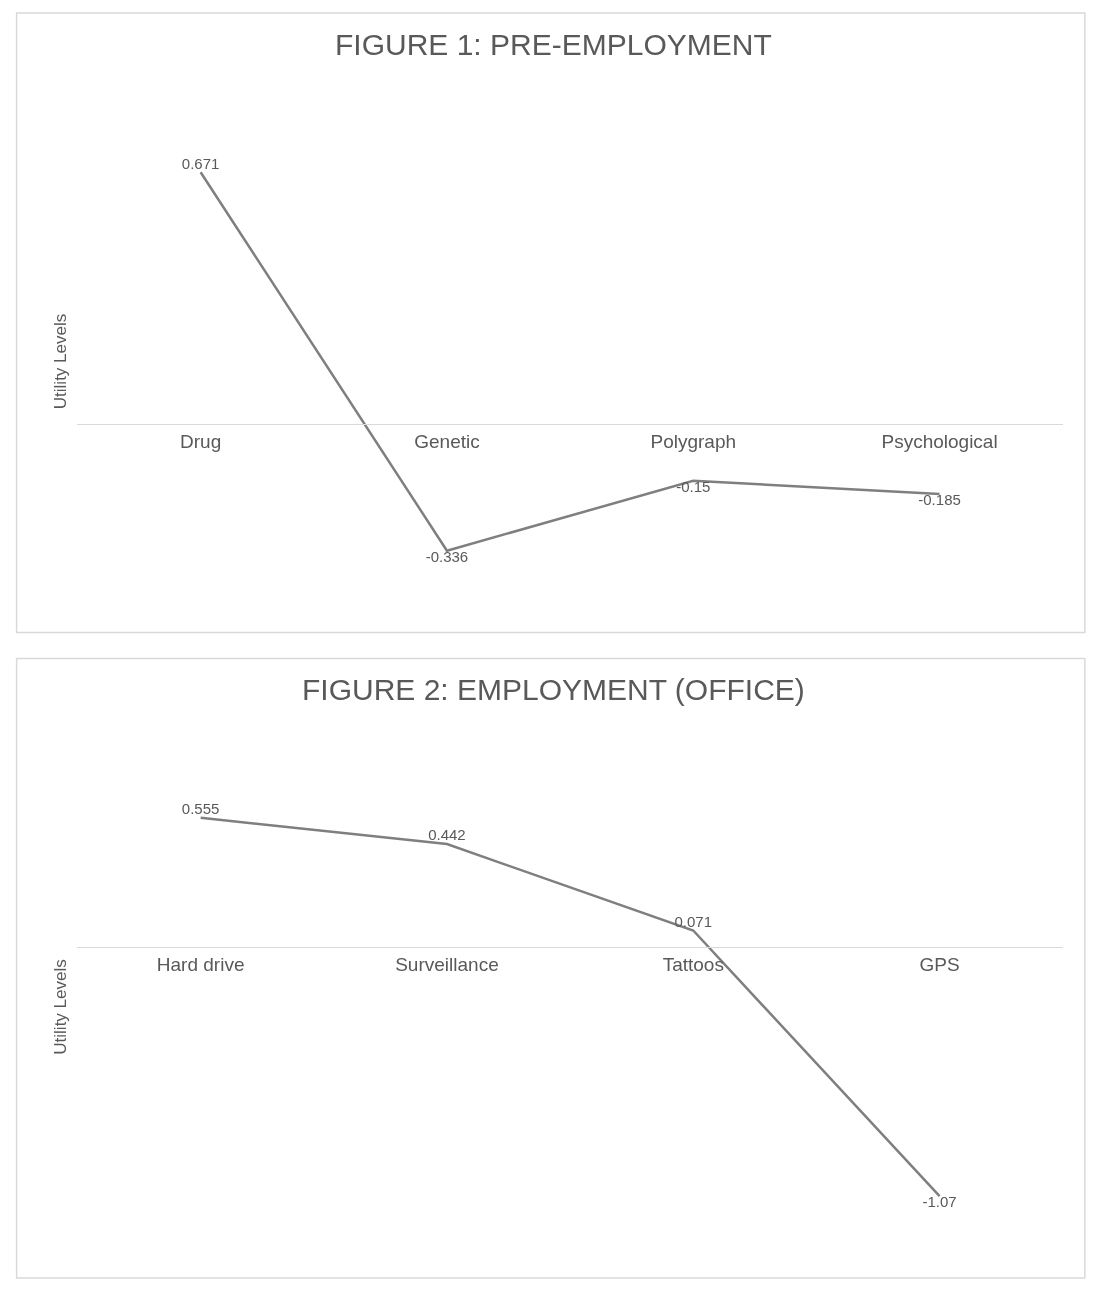 Image resolution: width=1107 pixels, height=1291 pixels. I want to click on data-label: 0.071, so click(693, 921).